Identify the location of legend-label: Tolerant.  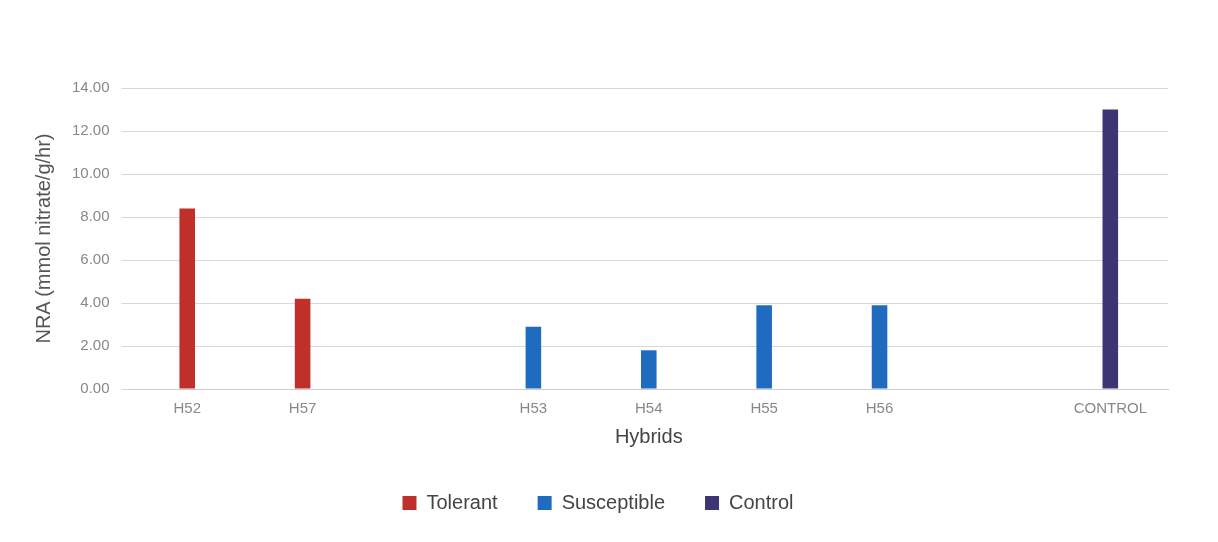
(462, 501).